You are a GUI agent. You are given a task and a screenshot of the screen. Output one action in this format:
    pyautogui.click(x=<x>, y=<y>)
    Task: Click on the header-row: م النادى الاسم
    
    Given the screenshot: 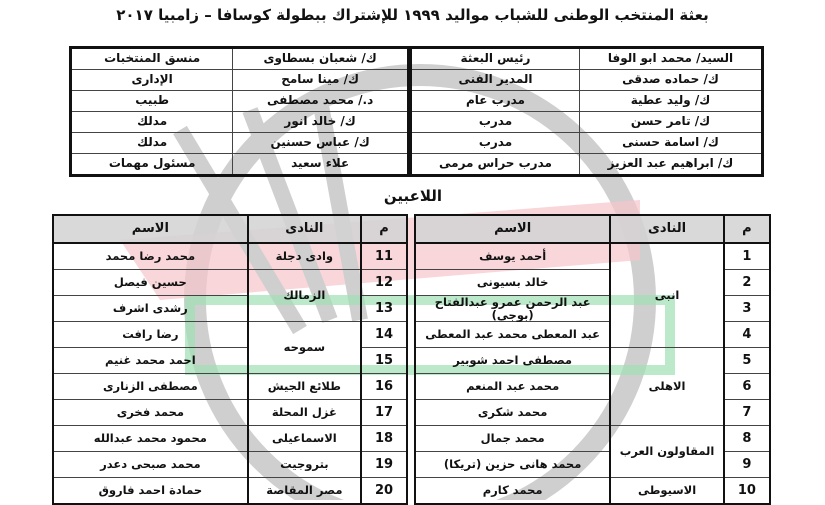 What is the action you would take?
    pyautogui.click(x=592, y=229)
    